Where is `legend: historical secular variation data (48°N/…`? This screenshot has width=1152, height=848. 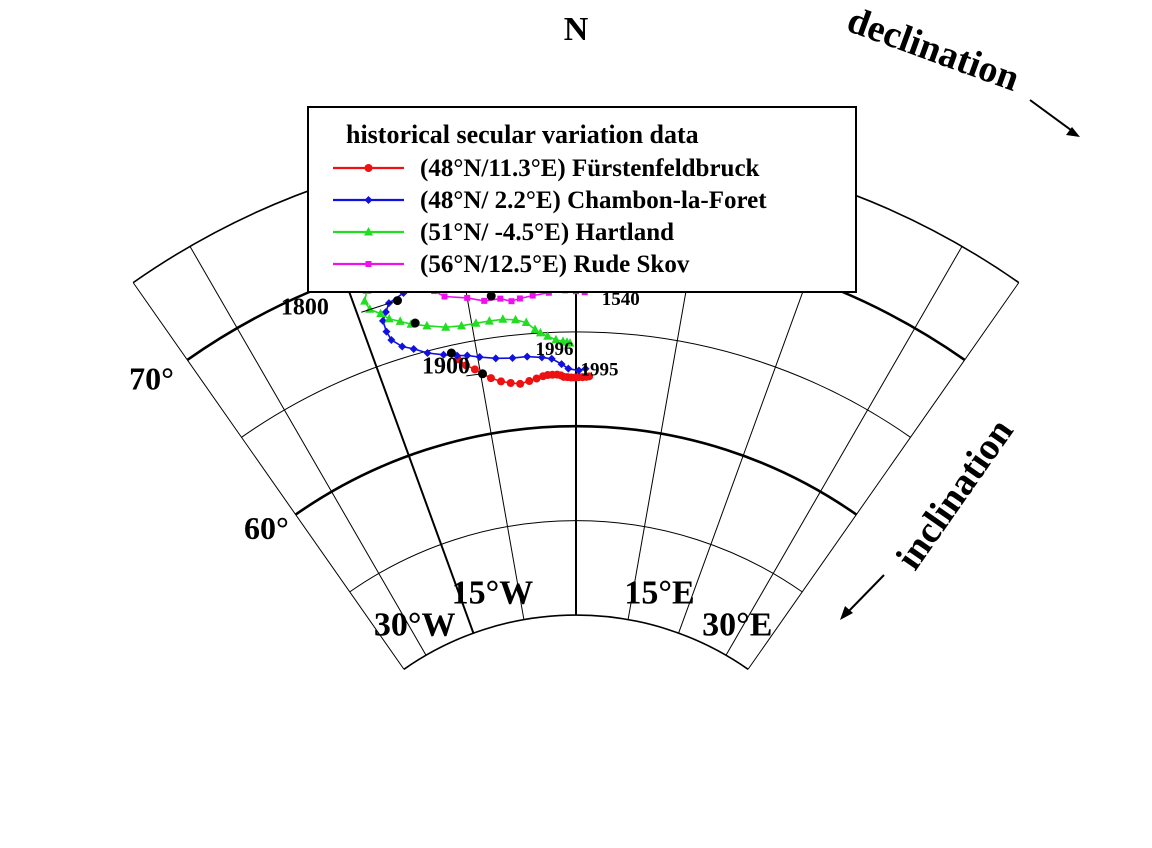
legend: historical secular variation data (48°N/… is located at coordinates (582, 199).